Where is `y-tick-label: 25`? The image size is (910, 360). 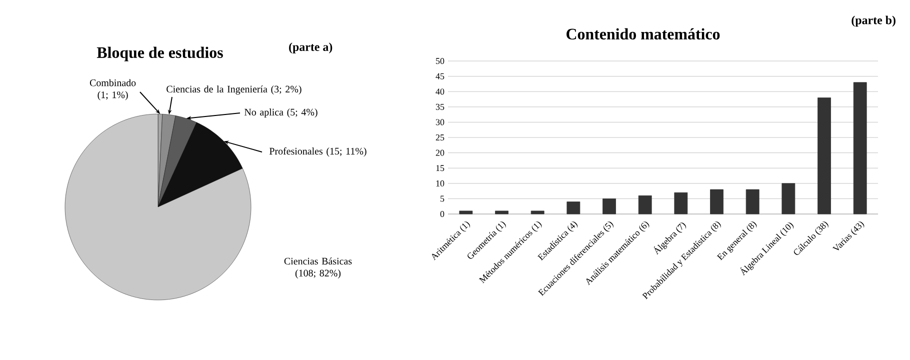
y-tick-label: 25 is located at coordinates (440, 137).